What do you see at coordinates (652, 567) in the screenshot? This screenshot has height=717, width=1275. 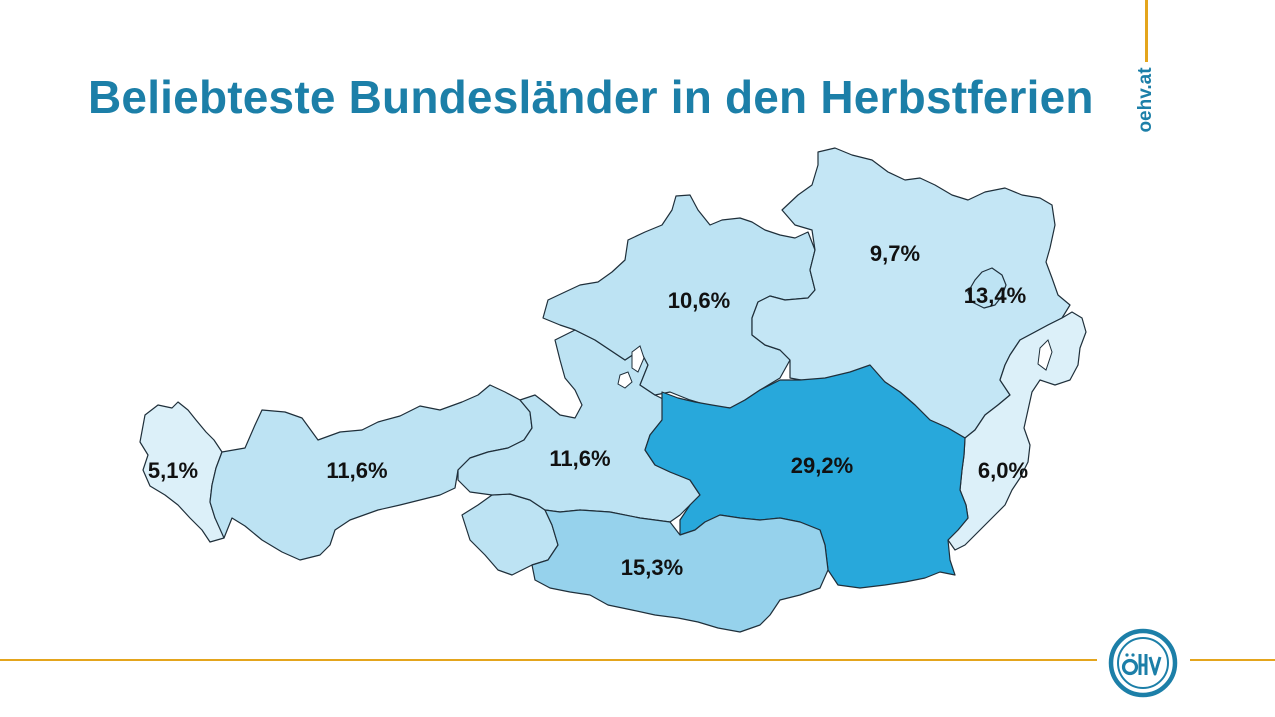 I see `label-kaernten: 15,3%` at bounding box center [652, 567].